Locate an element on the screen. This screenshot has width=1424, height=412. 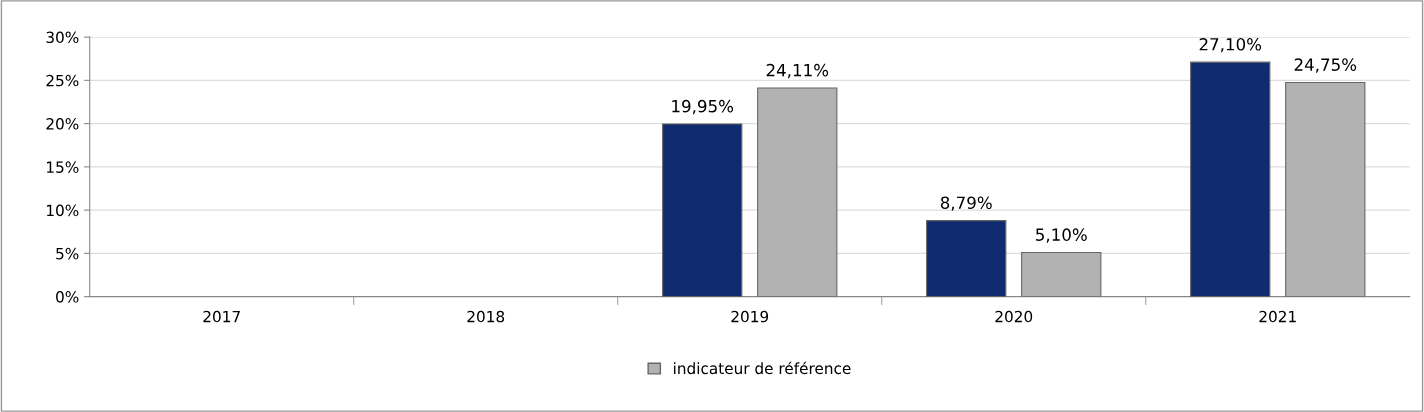
legend-label: indicateur de référence is located at coordinates (762, 368).